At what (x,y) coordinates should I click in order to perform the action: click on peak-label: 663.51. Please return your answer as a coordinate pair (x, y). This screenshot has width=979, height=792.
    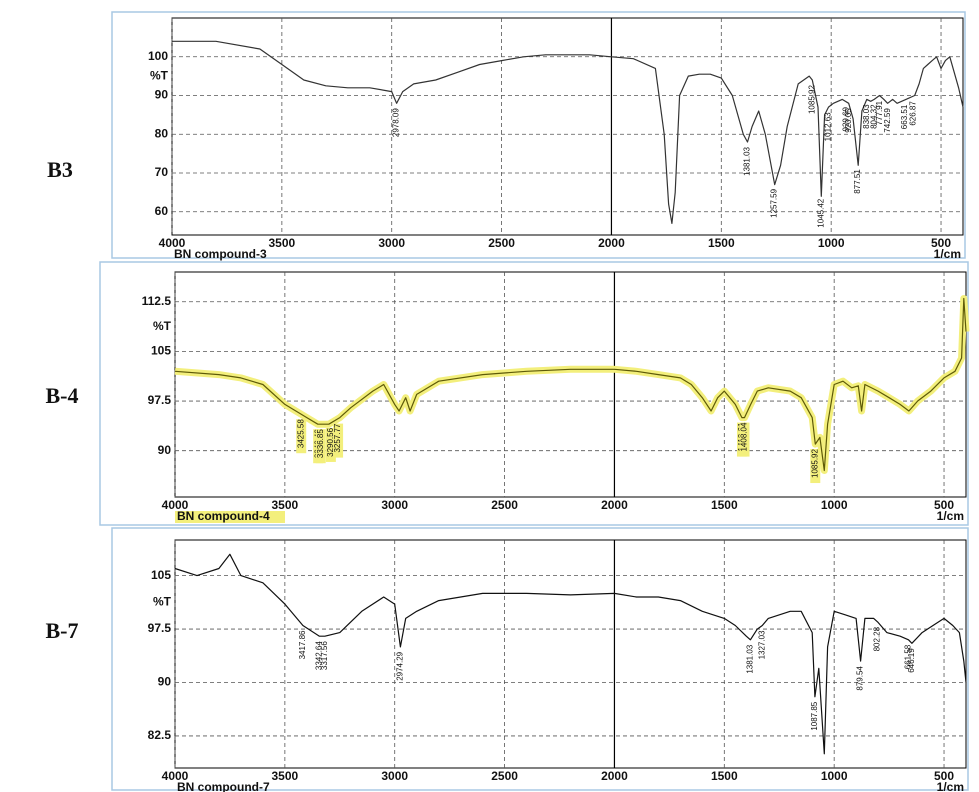
    Looking at the image, I should click on (904, 116).